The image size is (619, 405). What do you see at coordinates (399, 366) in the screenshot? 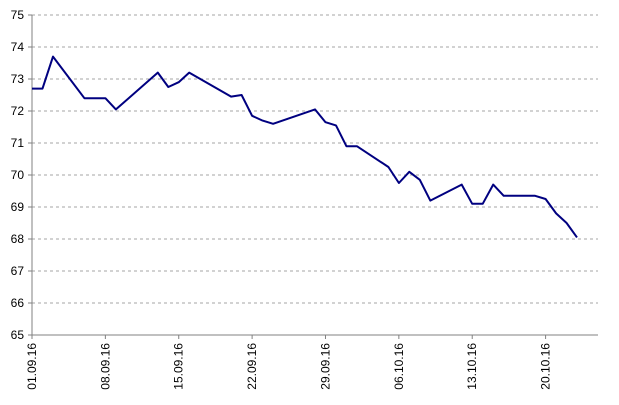
I see `x-tick-label: 06.10.16` at bounding box center [399, 366].